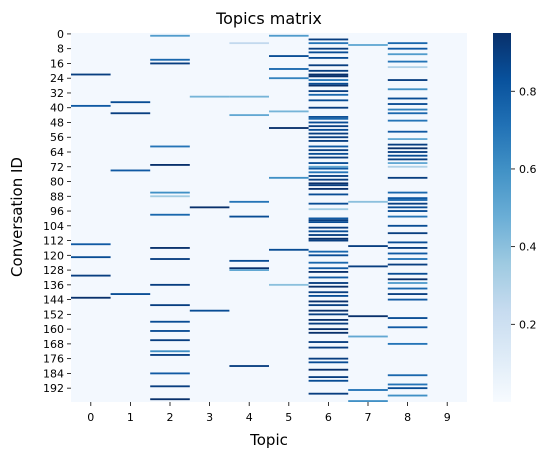 The width and height of the screenshot is (551, 464). What do you see at coordinates (268, 440) in the screenshot?
I see `x-axis-label: Topic` at bounding box center [268, 440].